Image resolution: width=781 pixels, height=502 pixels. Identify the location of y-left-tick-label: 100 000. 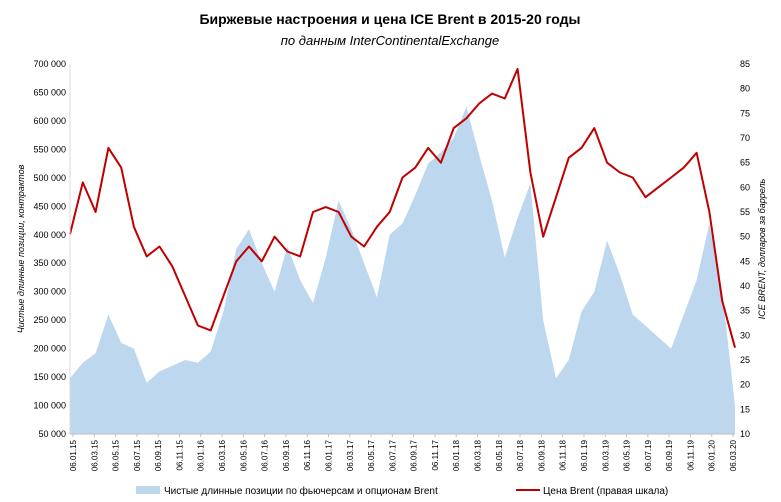
(49, 406).